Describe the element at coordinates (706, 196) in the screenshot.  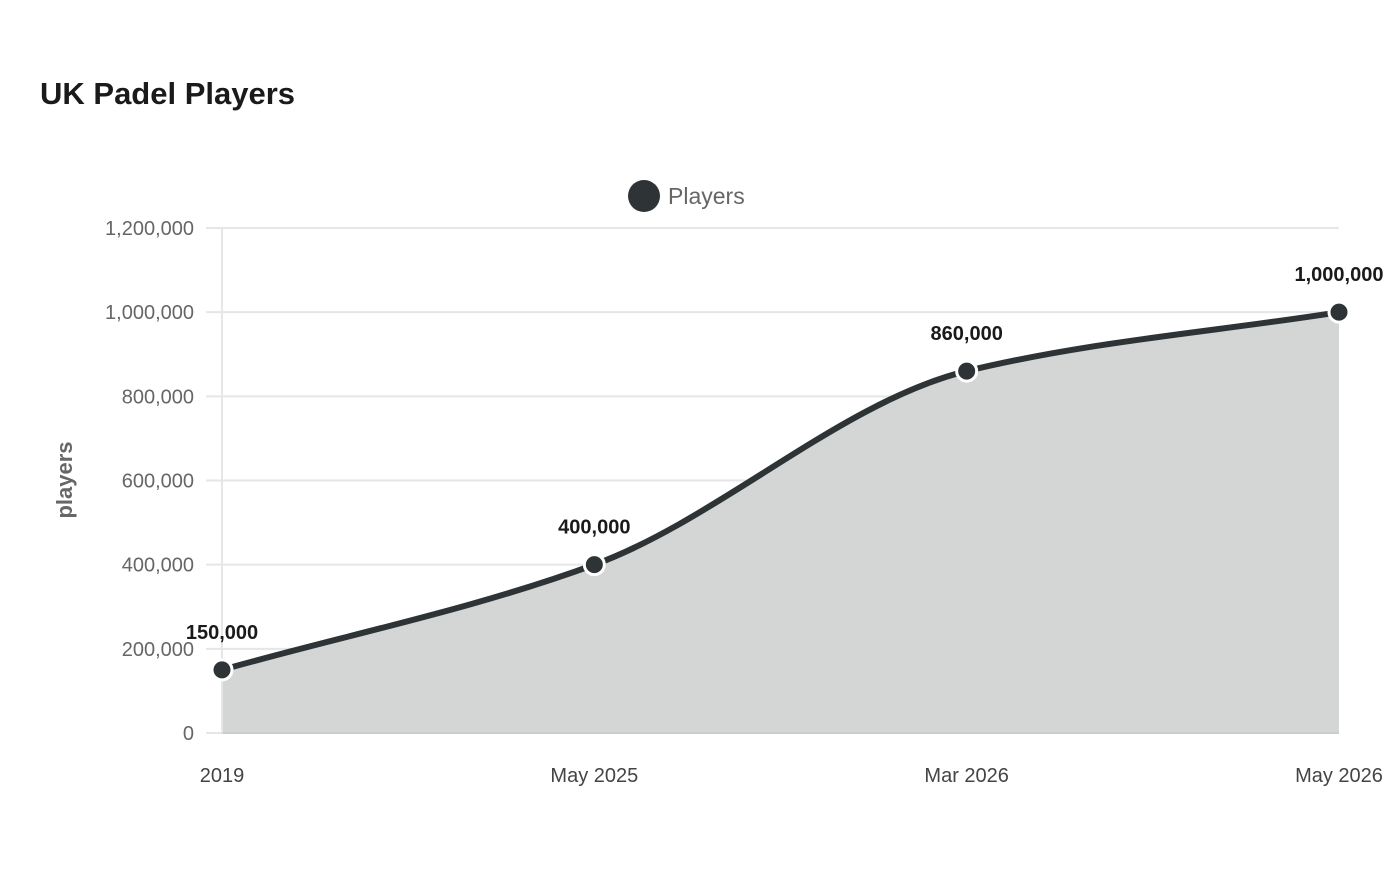
I see `legend-label: Players` at that location.